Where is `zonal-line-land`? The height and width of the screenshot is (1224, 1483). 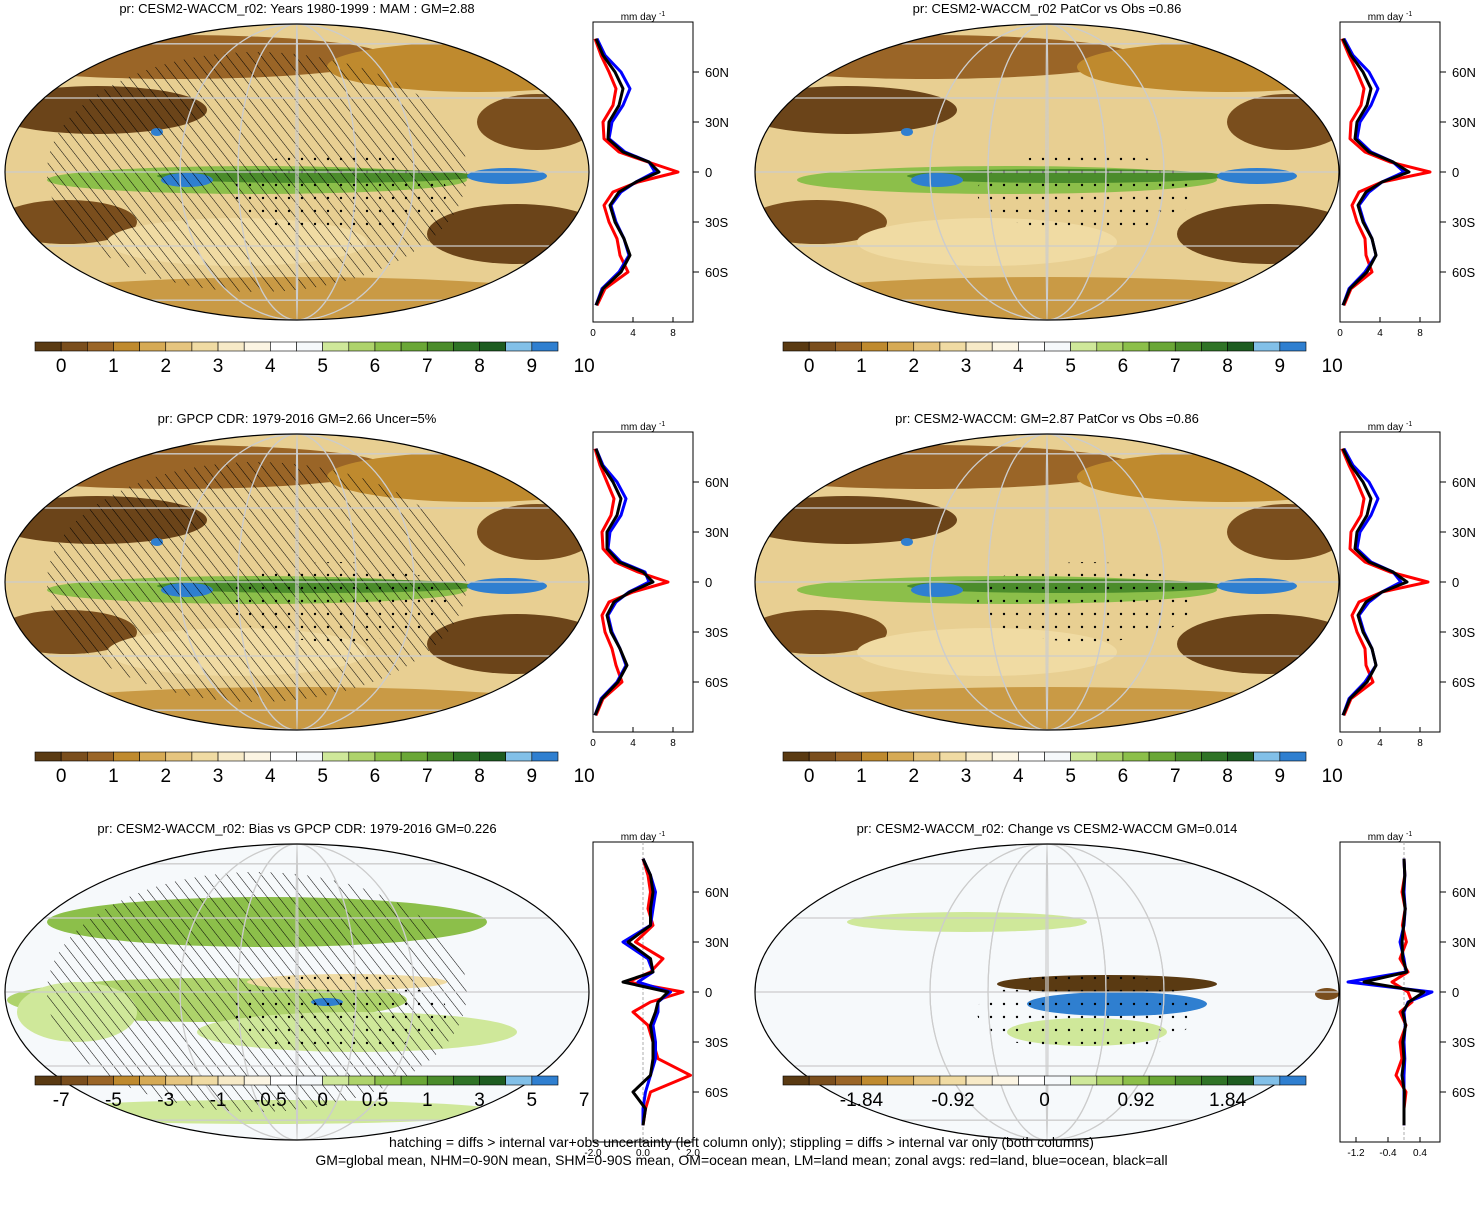 zonal-line-land is located at coordinates (636, 172).